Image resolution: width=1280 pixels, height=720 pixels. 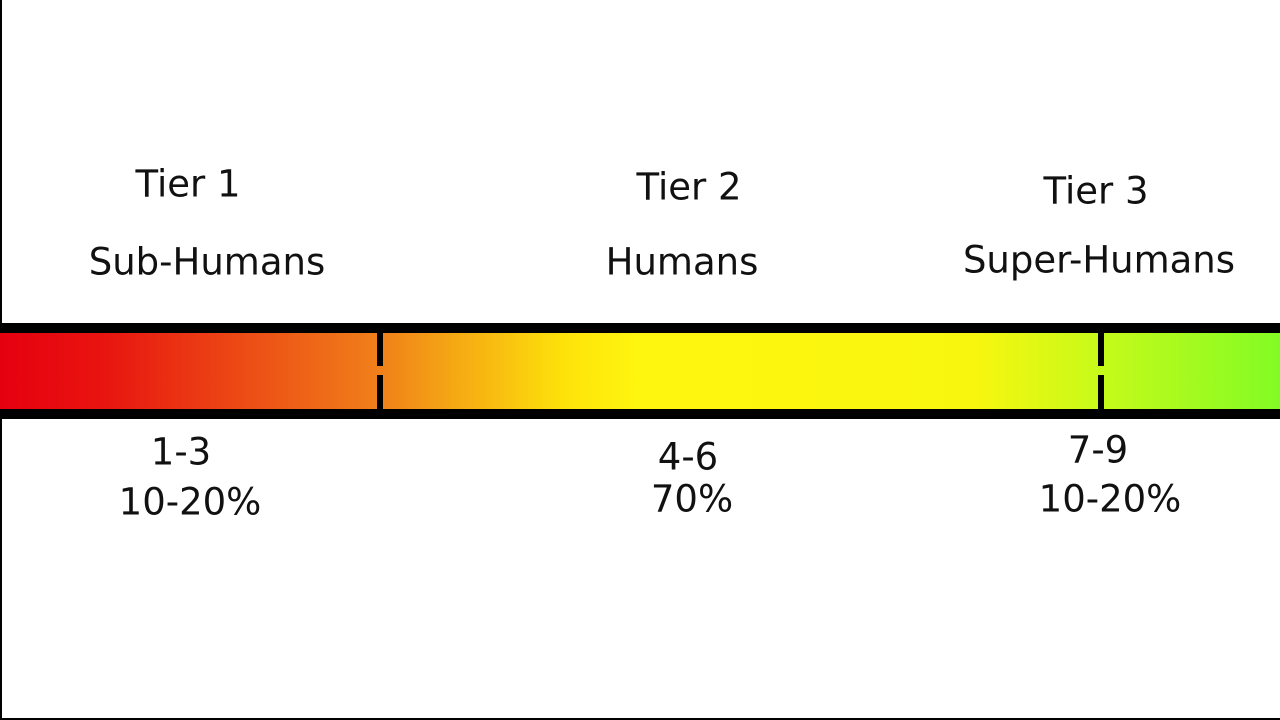 What do you see at coordinates (187, 184) in the screenshot?
I see `tier-title: Tier 1` at bounding box center [187, 184].